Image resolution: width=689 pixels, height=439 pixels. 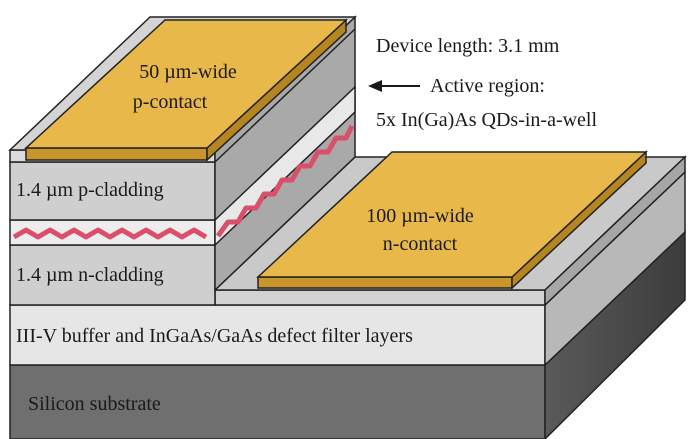 I want to click on active-region-arrow, so click(x=394, y=86).